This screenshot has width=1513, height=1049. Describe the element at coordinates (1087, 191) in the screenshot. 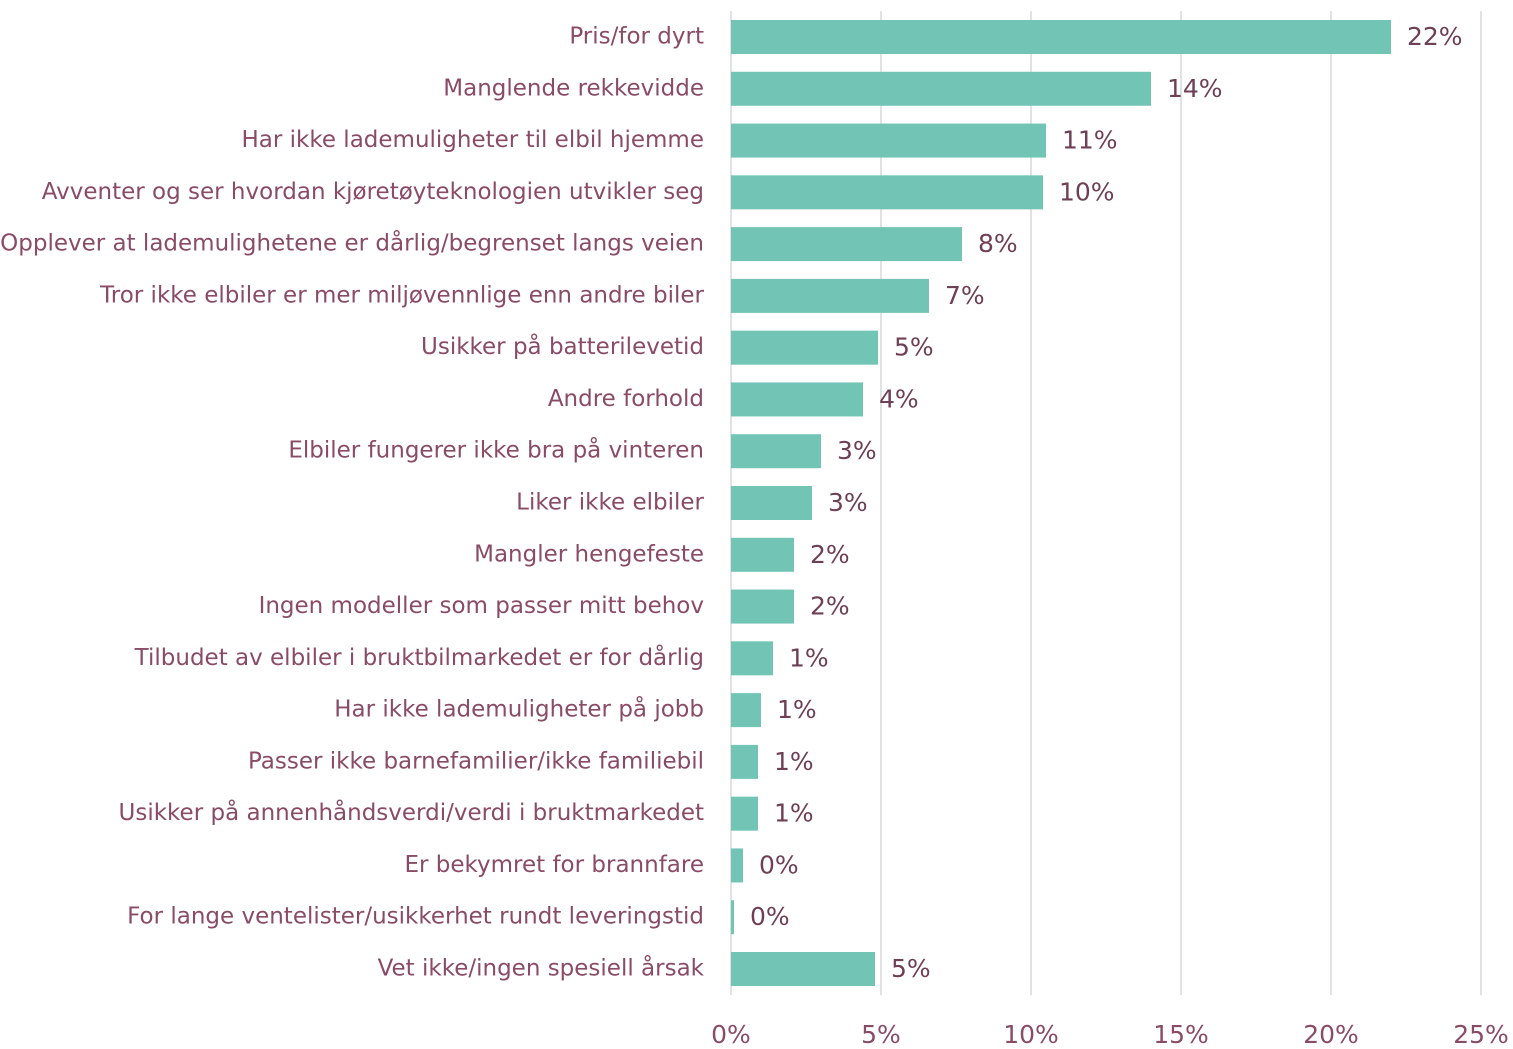

I see `value-label: 10%` at that location.